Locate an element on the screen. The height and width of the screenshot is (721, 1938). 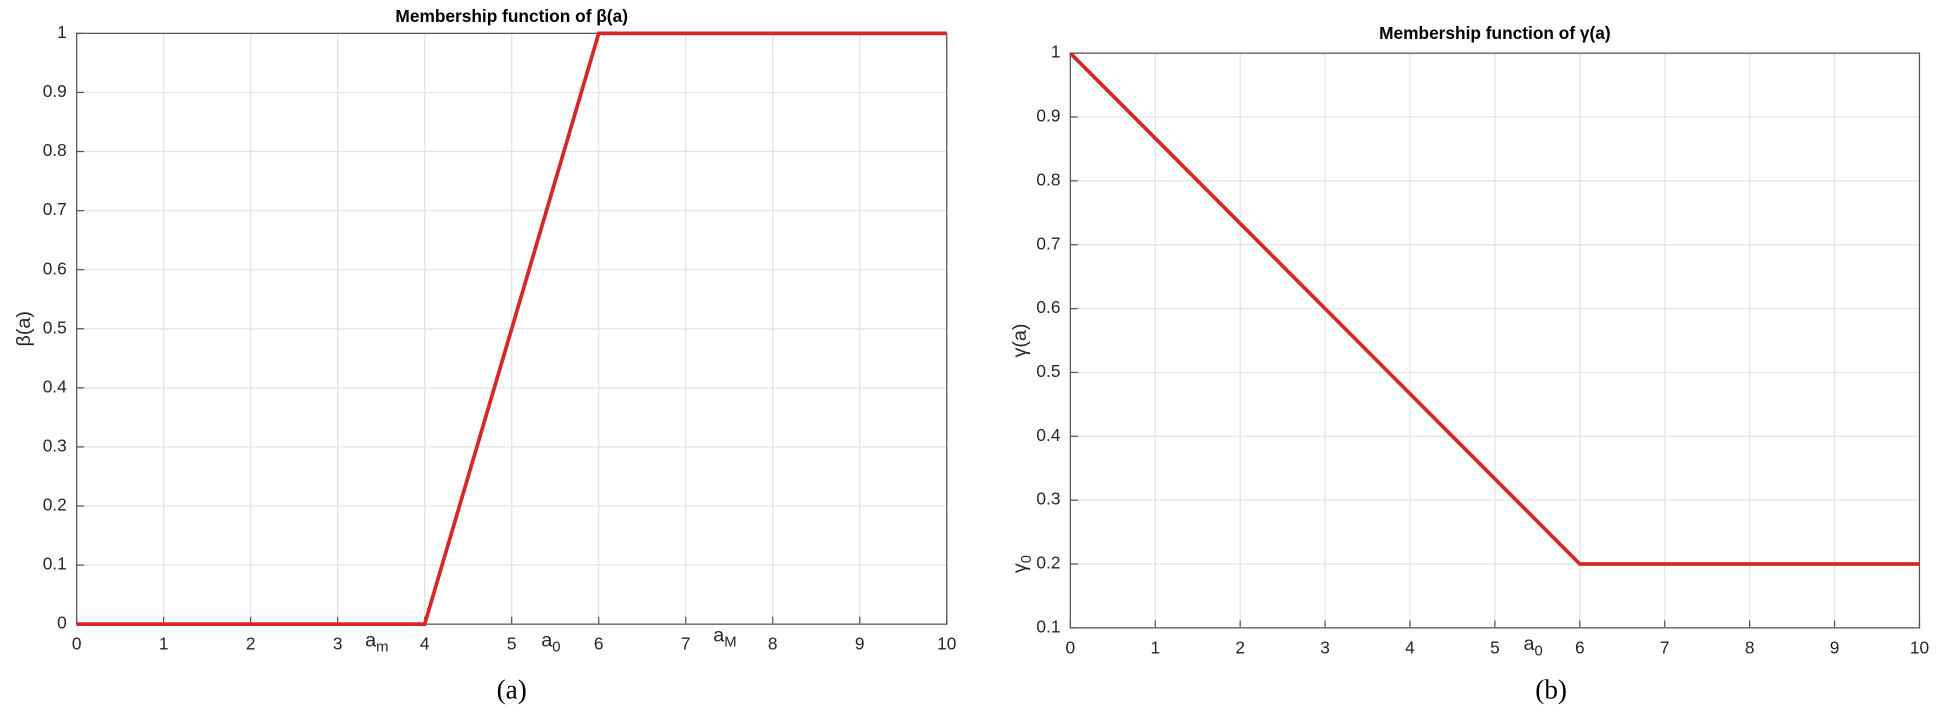
y-axis-label: β(a) is located at coordinates (24, 329).